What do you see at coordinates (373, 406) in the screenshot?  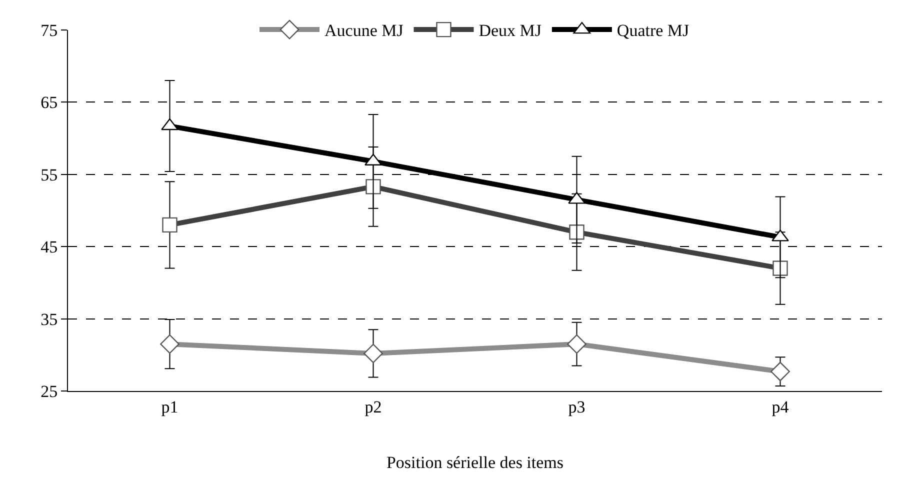 I see `x-tick-label: p2` at bounding box center [373, 406].